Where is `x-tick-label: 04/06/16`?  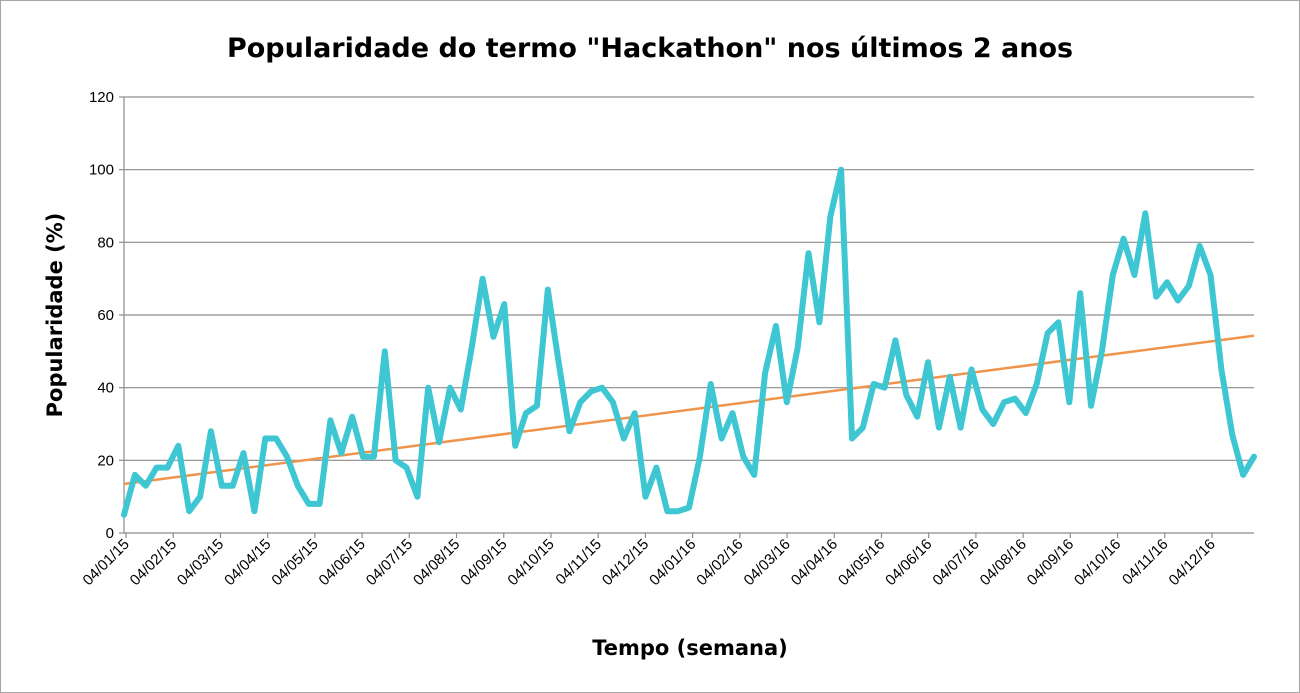 x-tick-label: 04/06/16 is located at coordinates (908, 562).